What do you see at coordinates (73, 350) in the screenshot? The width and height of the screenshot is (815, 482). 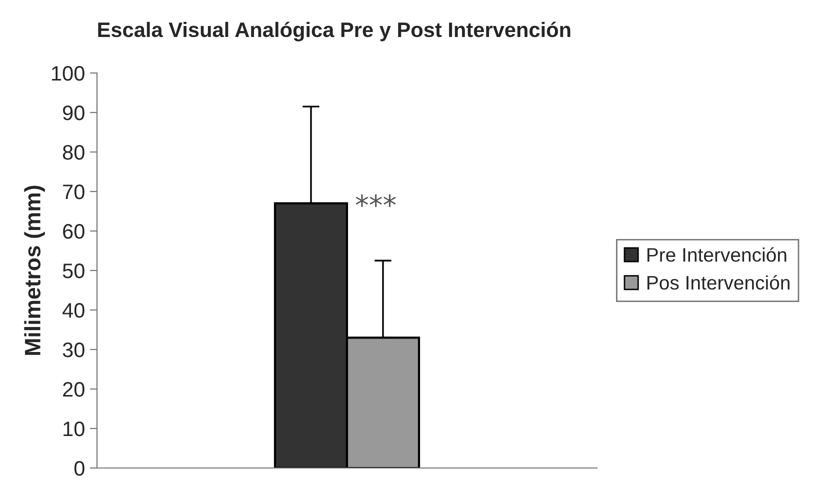 I see `y-tick-label: 30` at bounding box center [73, 350].